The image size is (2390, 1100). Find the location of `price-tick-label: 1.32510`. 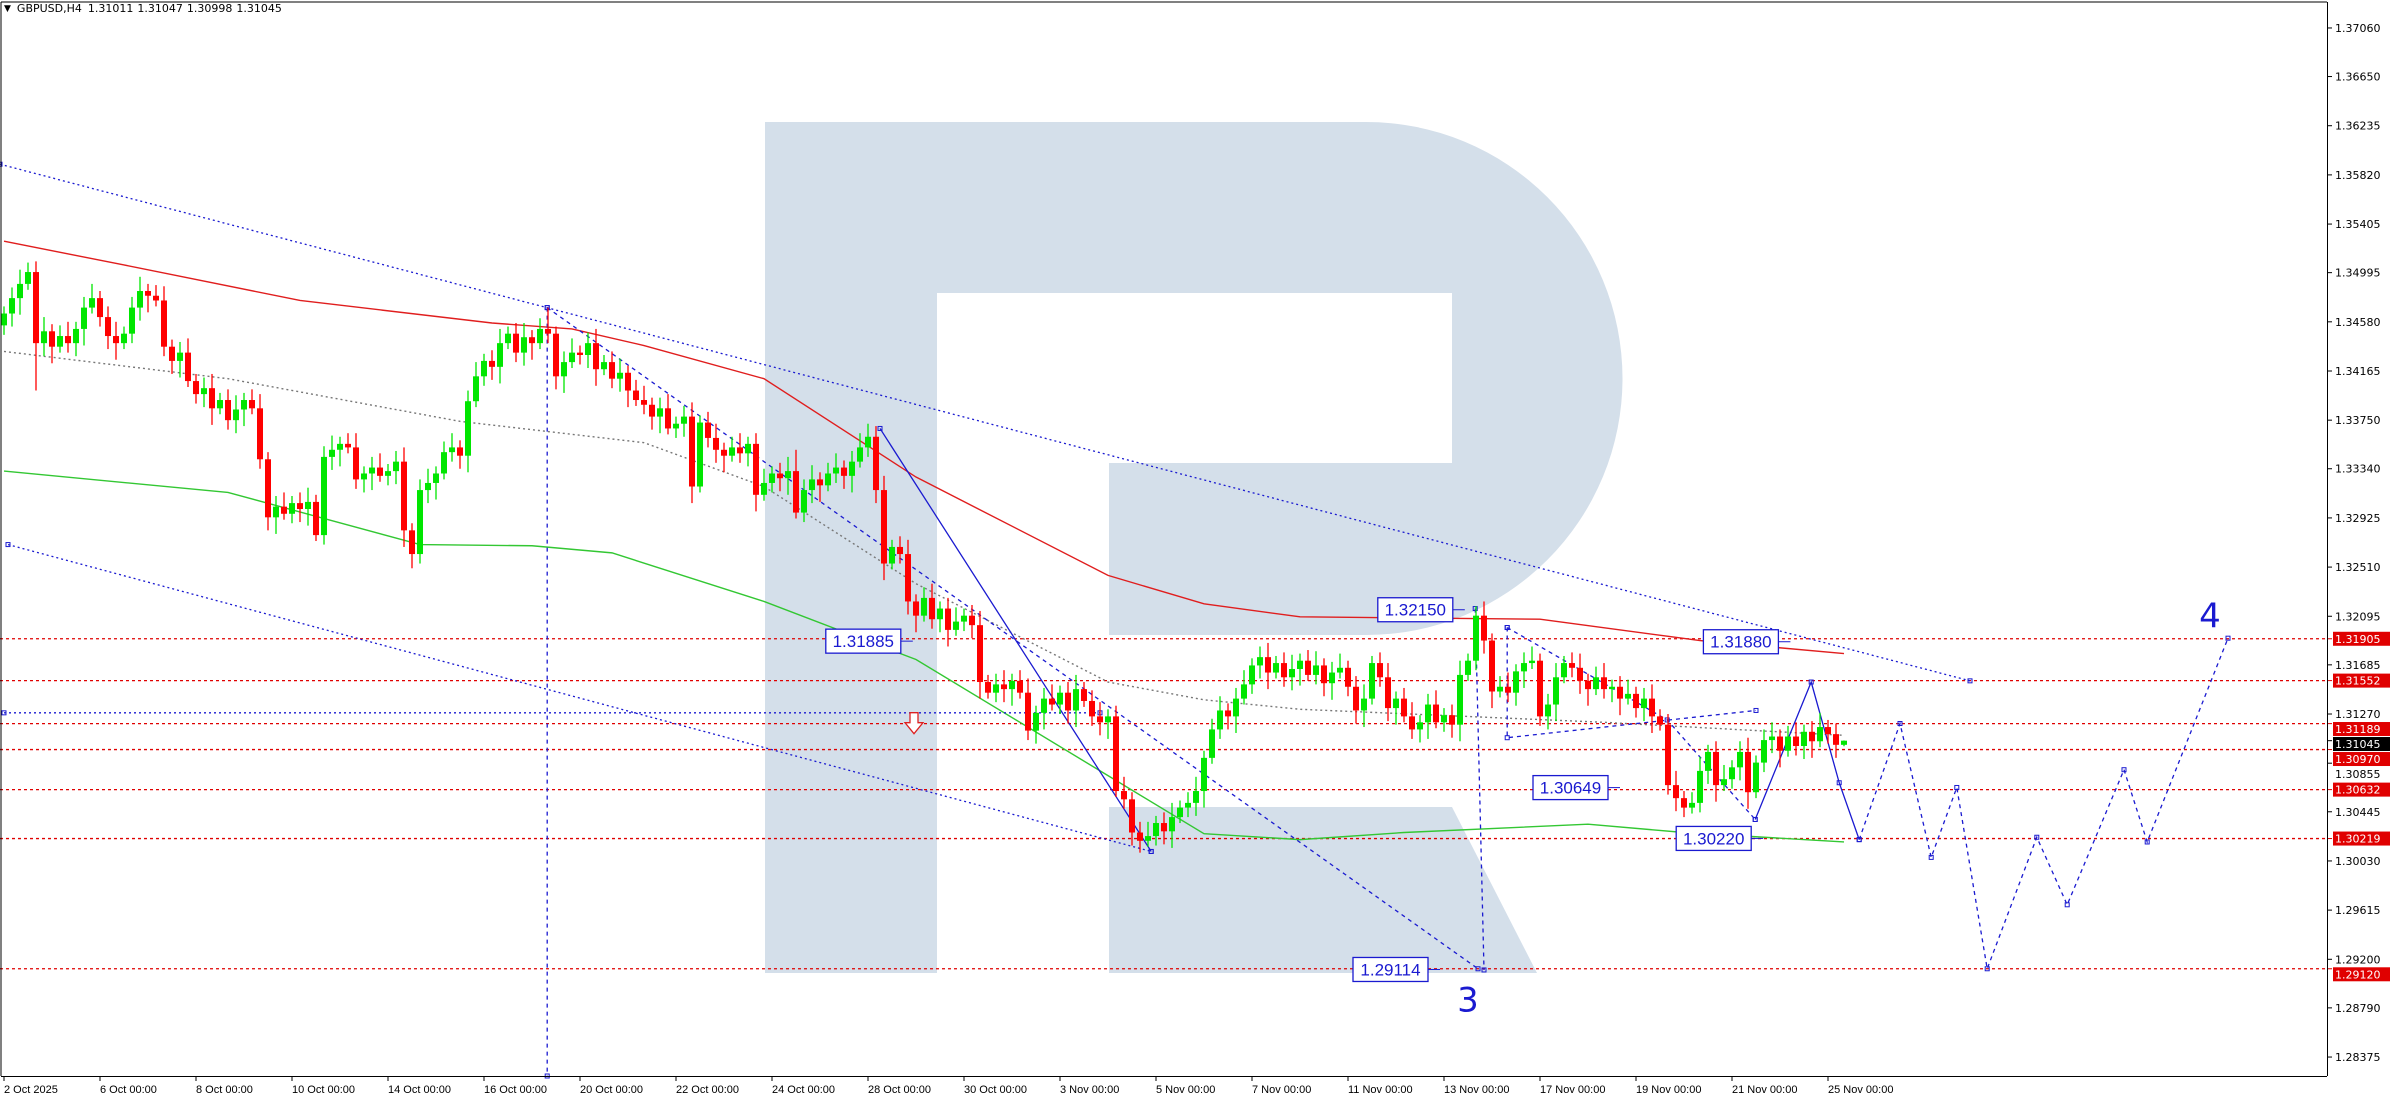

price-tick-label: 1.32510 is located at coordinates (2358, 567).